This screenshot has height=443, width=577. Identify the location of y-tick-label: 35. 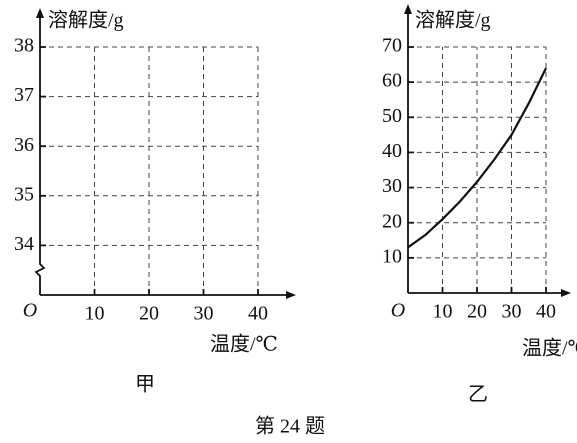
(24, 194).